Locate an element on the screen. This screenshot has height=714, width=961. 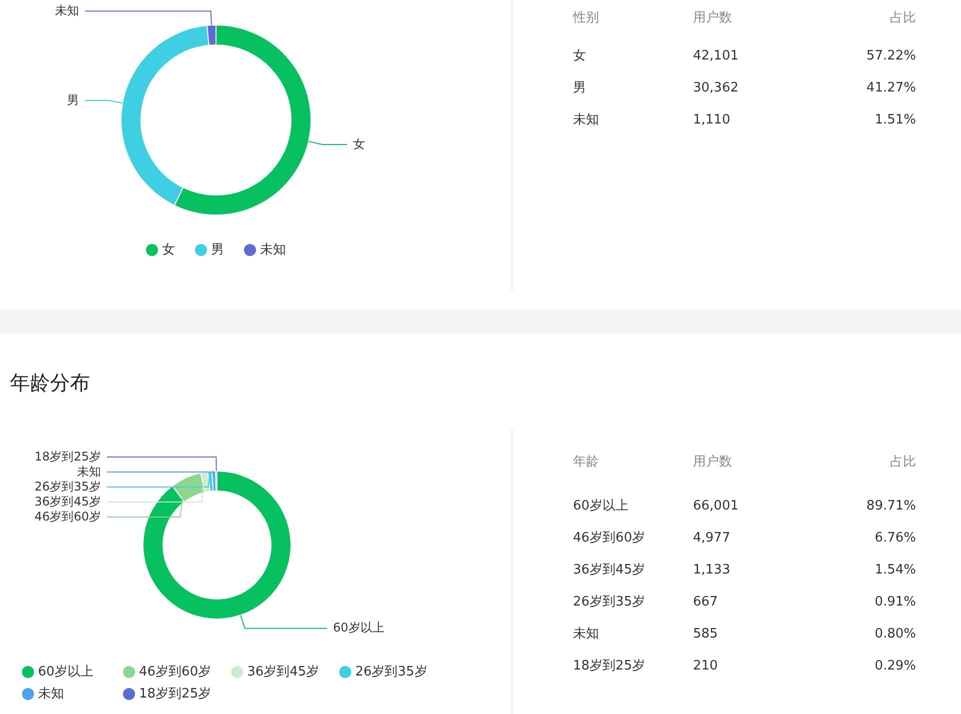
text: 0.29% is located at coordinates (895, 666).